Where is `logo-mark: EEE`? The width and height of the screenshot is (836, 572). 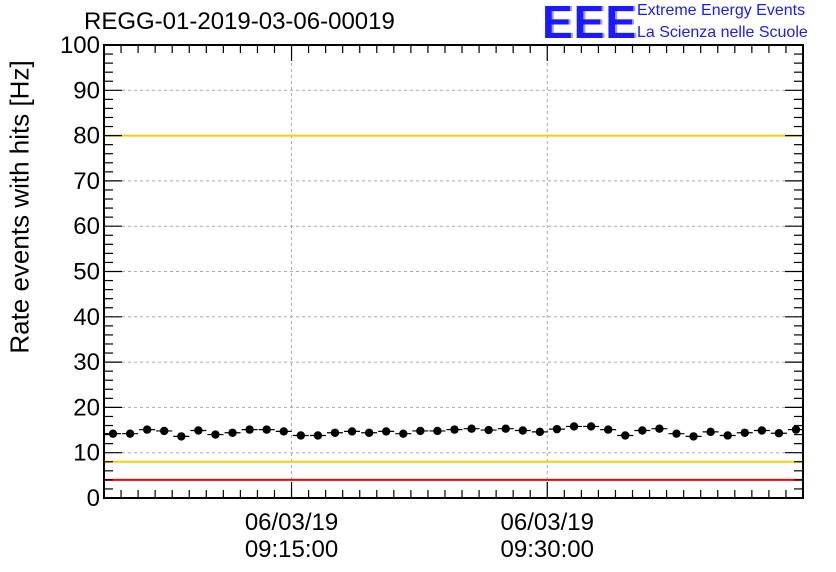
logo-mark: EEE is located at coordinates (590, 24).